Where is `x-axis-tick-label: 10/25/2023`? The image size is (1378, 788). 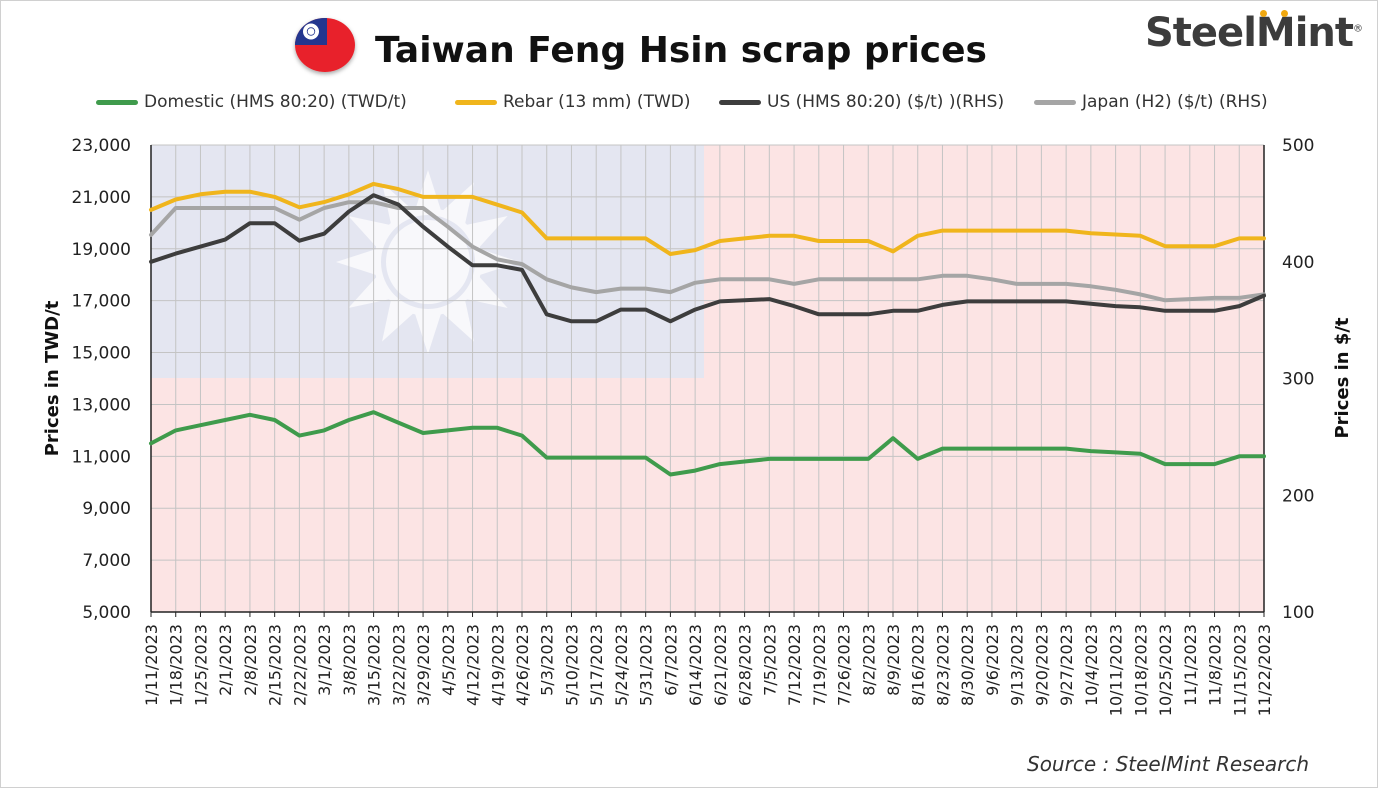
x-axis-tick-label: 10/25/2023 is located at coordinates (1165, 670).